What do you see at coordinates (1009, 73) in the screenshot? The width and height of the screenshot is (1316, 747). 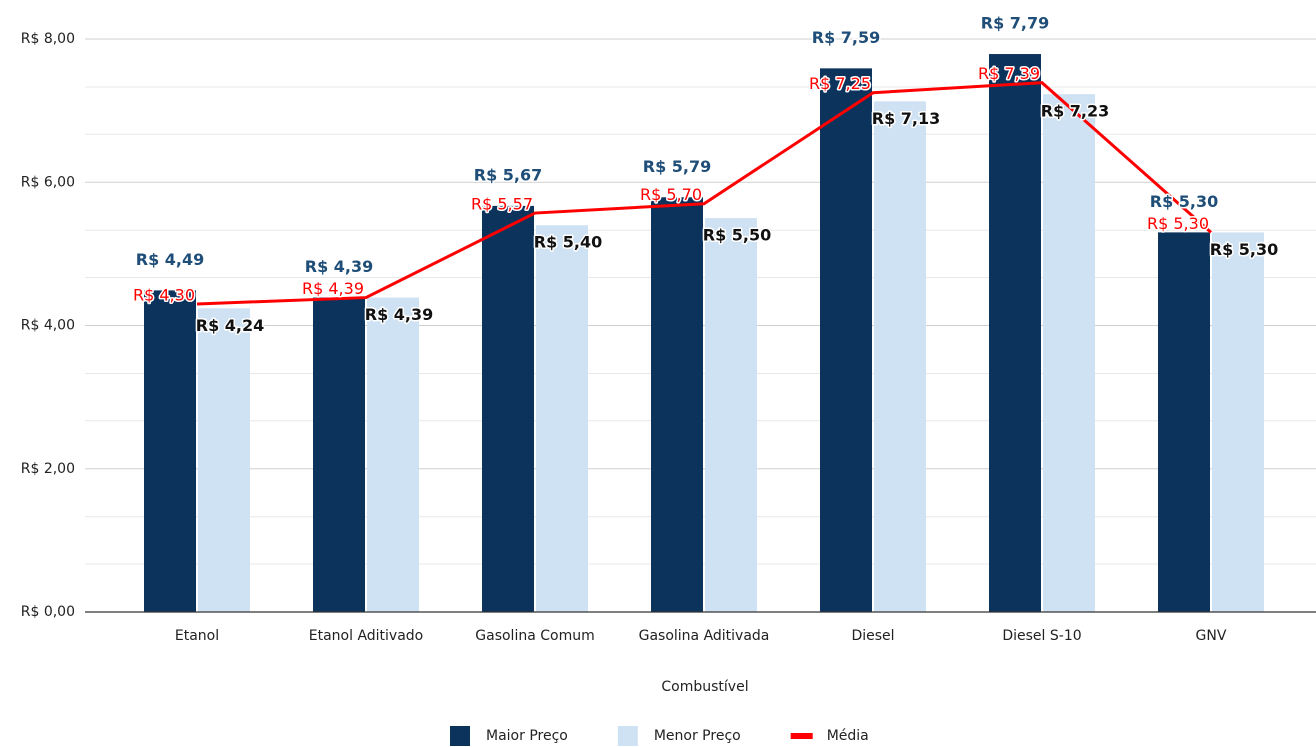 I see `value-label: R$ 7,39` at bounding box center [1009, 73].